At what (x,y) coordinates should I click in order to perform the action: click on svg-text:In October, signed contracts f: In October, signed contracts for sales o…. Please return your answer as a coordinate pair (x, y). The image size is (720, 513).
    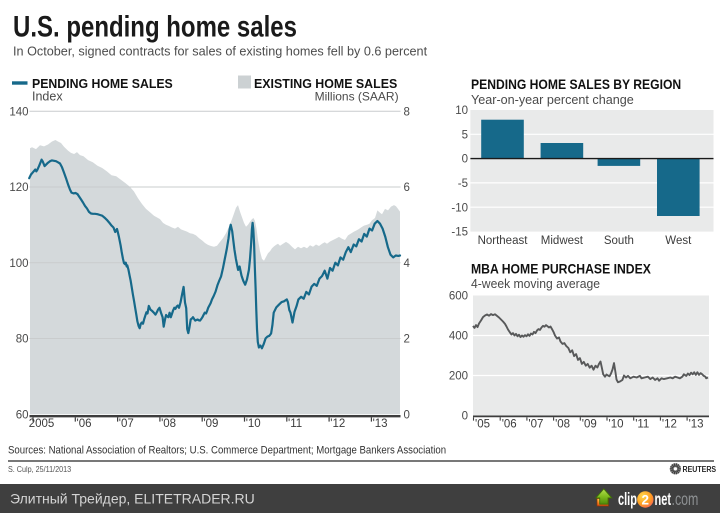
    Looking at the image, I should click on (220, 50).